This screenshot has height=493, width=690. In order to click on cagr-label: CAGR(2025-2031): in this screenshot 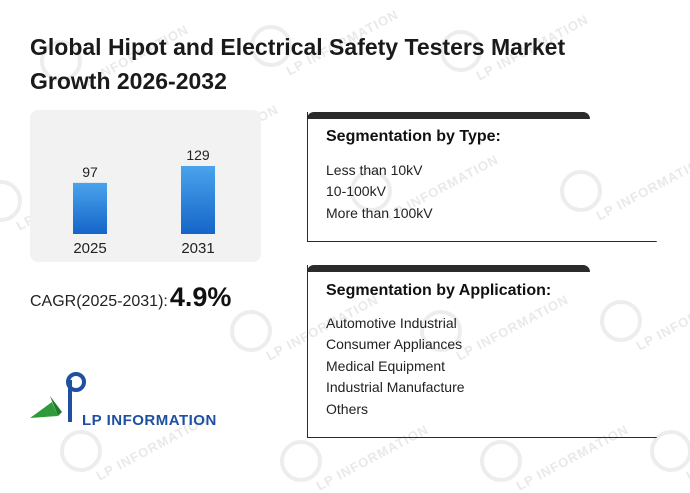, I will do `click(99, 301)`.